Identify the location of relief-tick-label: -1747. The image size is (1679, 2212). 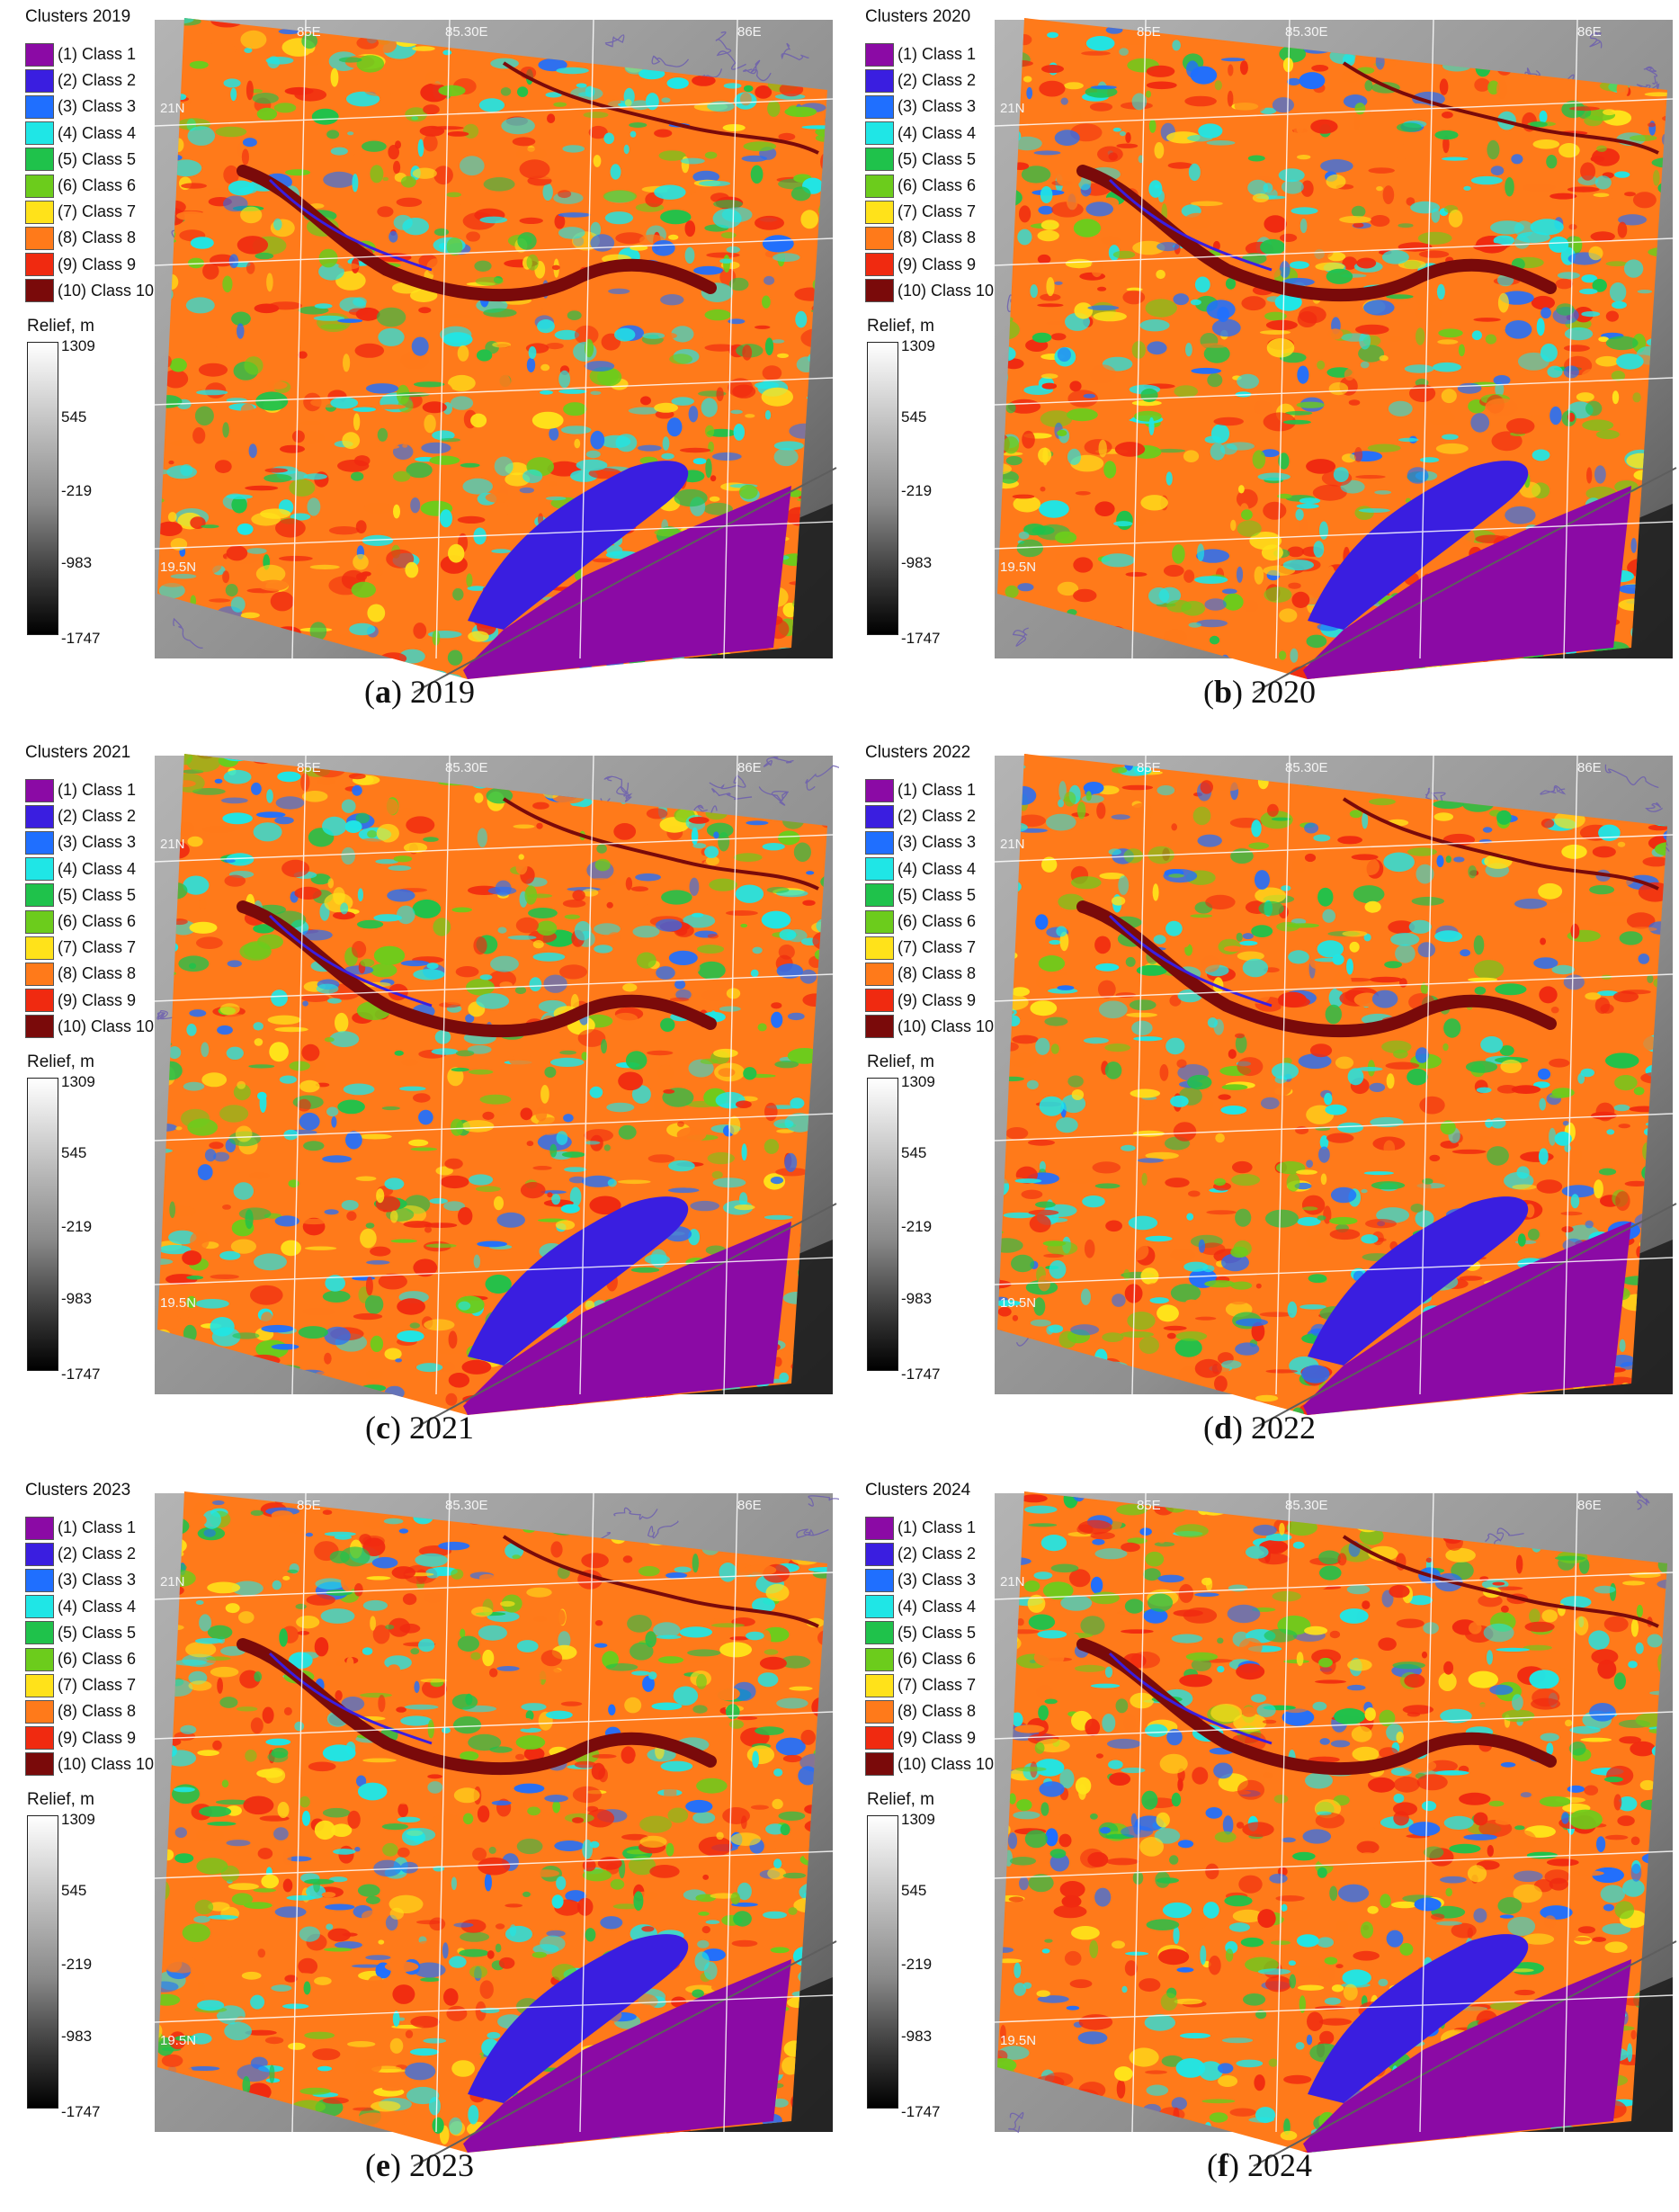
(81, 2111).